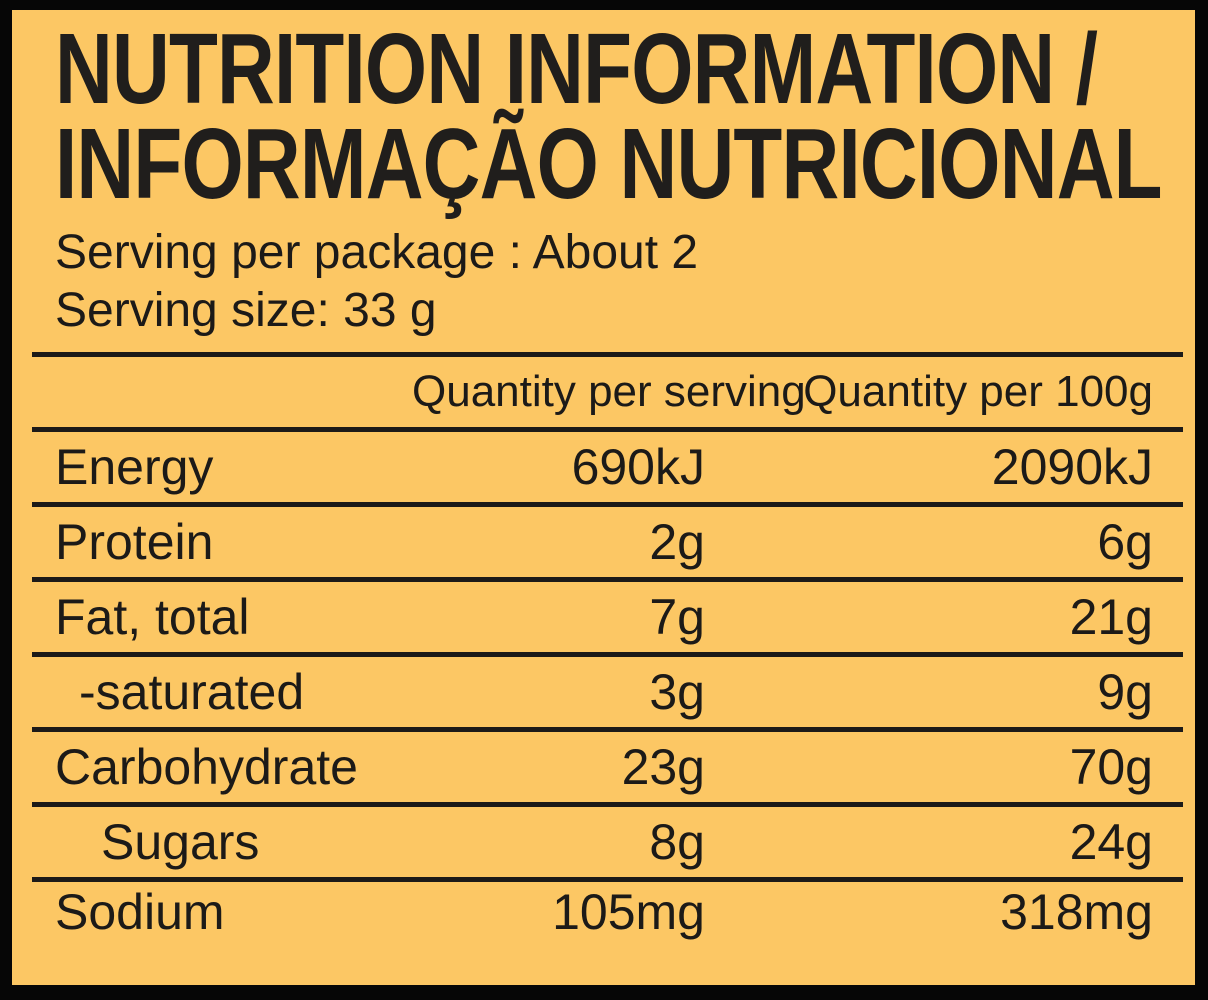  What do you see at coordinates (140, 911) in the screenshot?
I see `nutrient-name: Sodium` at bounding box center [140, 911].